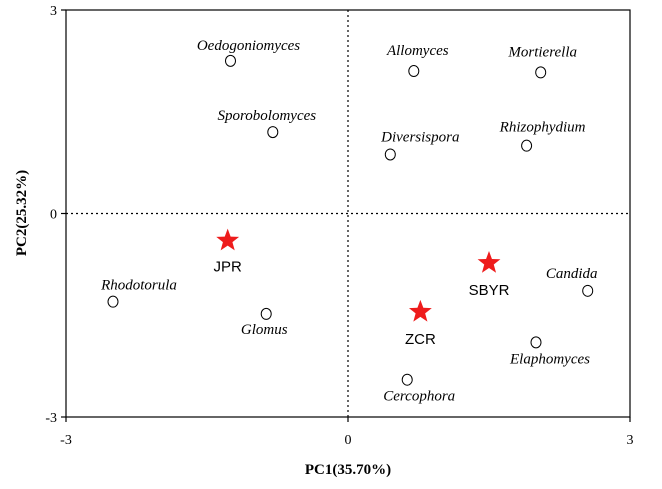 This screenshot has height=489, width=662. Describe the element at coordinates (53, 215) in the screenshot. I see `y-tick-label: 0` at that location.